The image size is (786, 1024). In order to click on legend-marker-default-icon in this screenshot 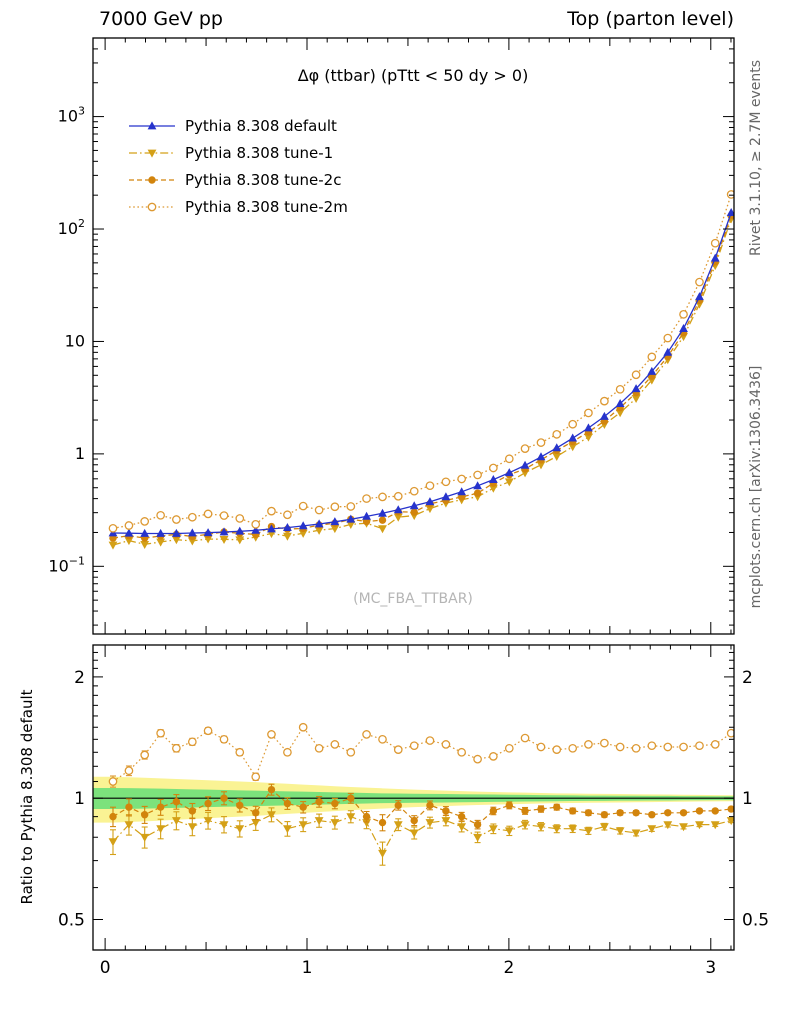, I will do `click(152, 124)`.